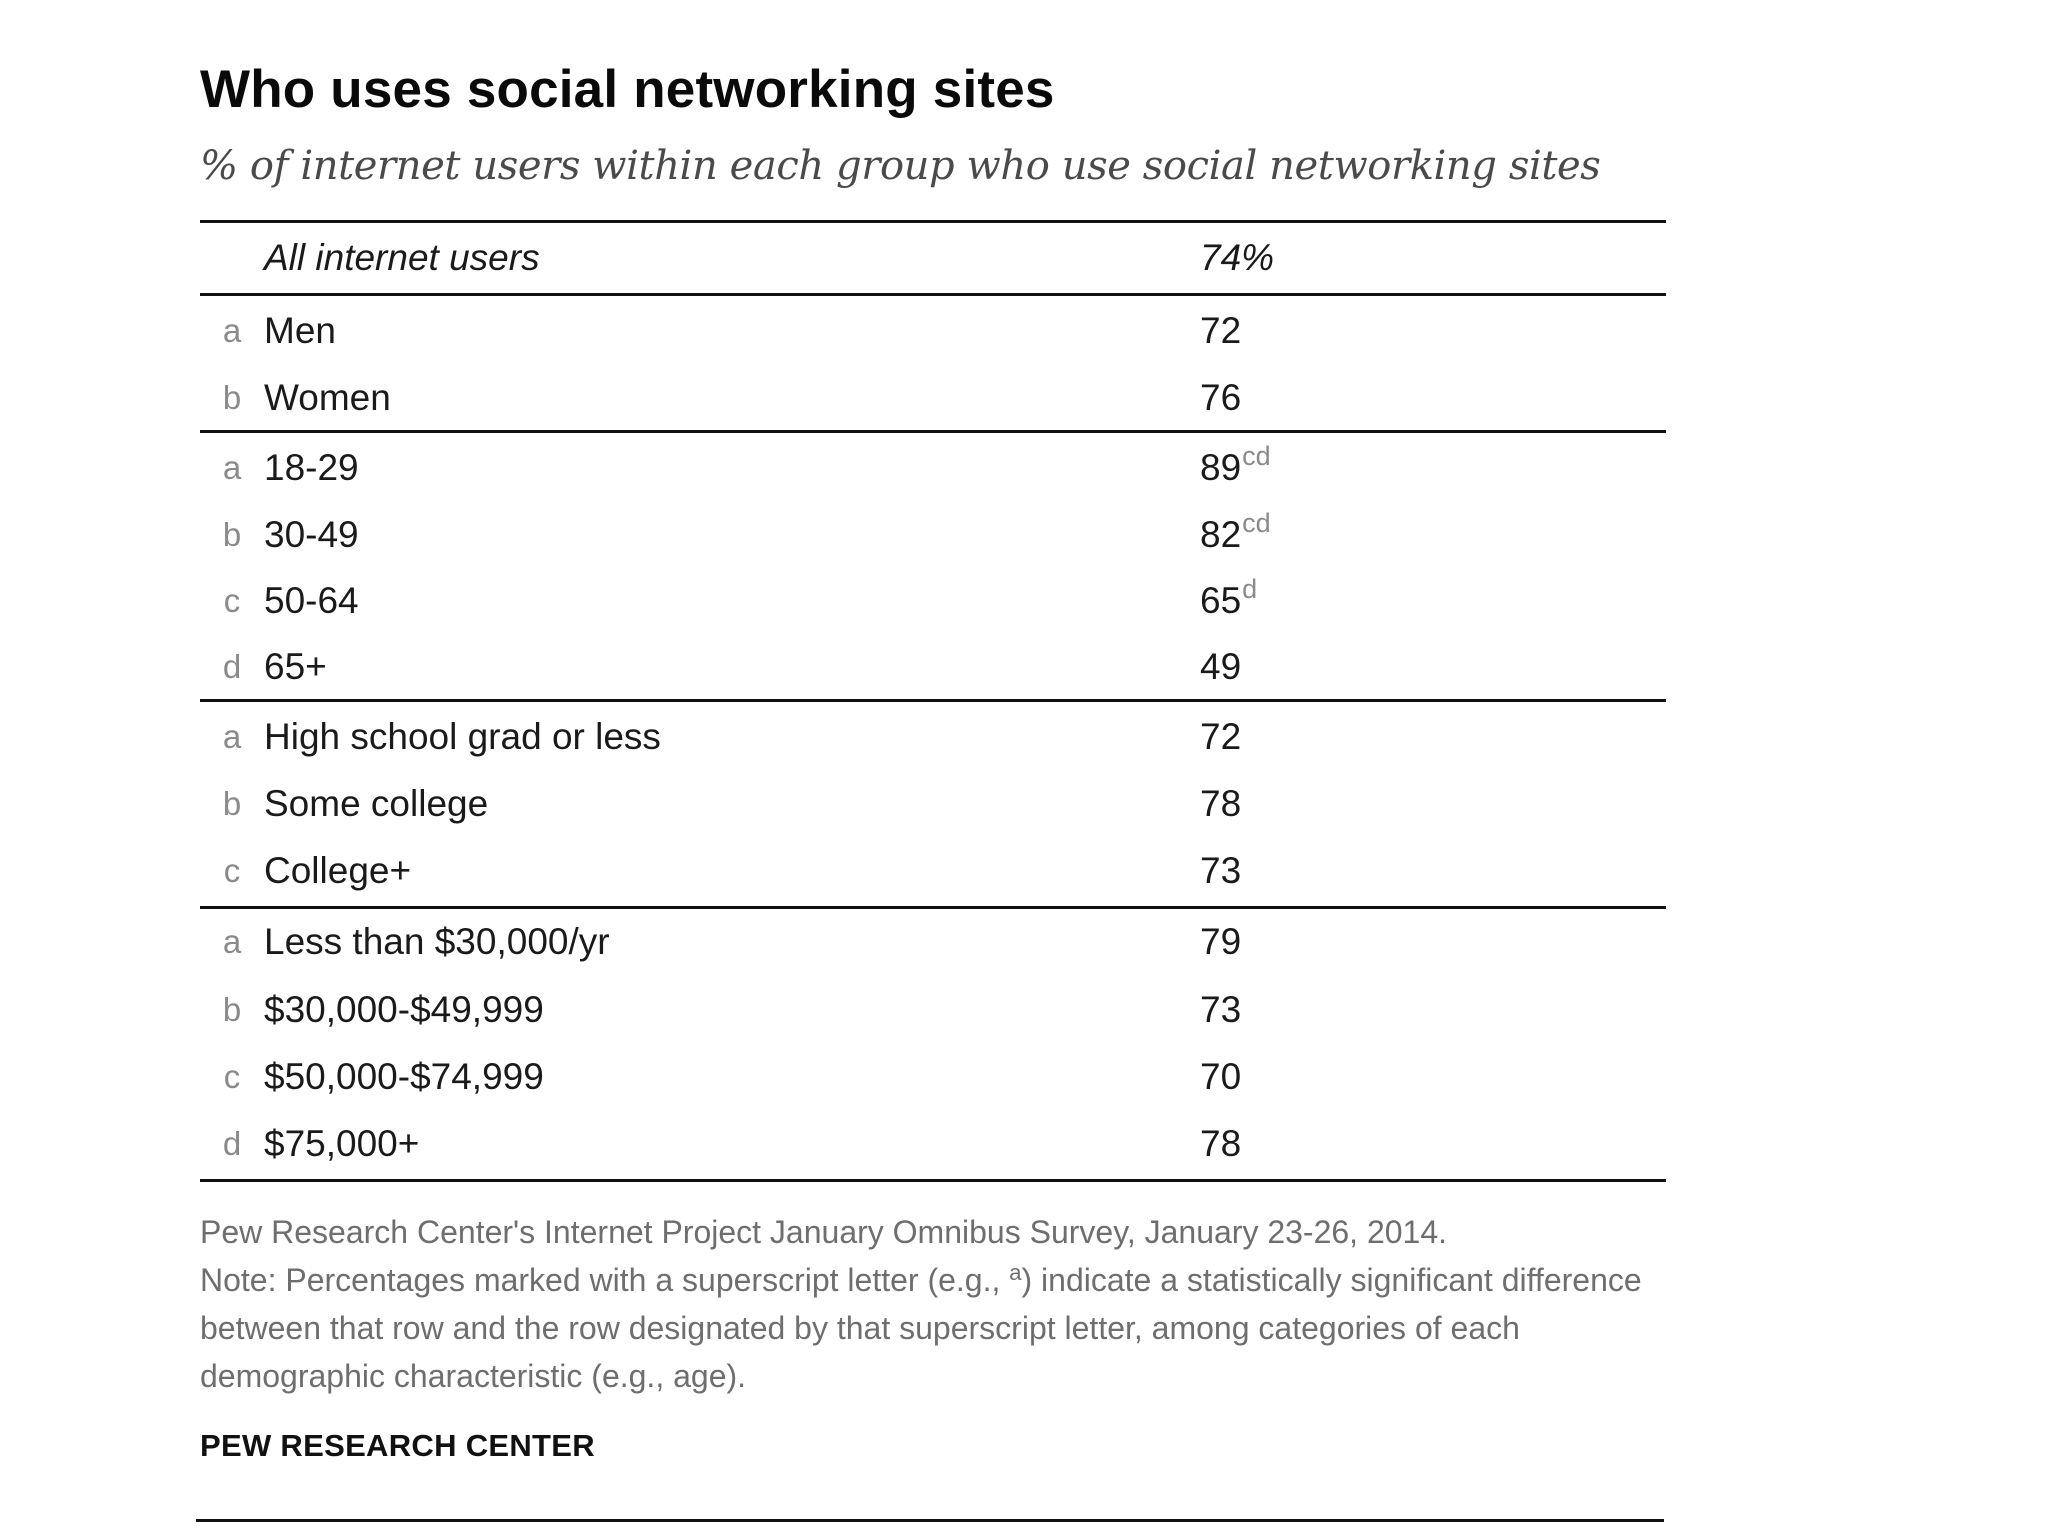 This screenshot has height=1536, width=2048. What do you see at coordinates (933, 1010) in the screenshot?
I see `table-row: b $30,000-$49,999 73` at bounding box center [933, 1010].